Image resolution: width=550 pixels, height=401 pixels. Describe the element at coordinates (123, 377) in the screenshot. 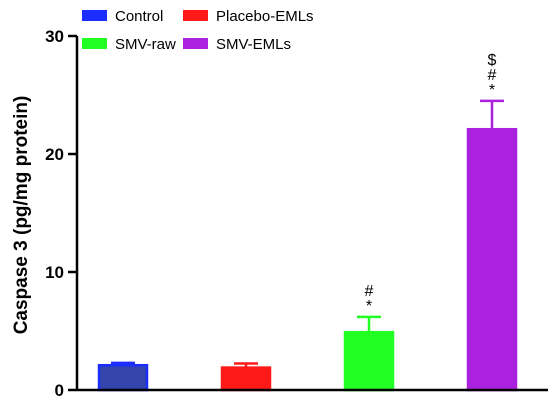

I see `bar-control` at that location.